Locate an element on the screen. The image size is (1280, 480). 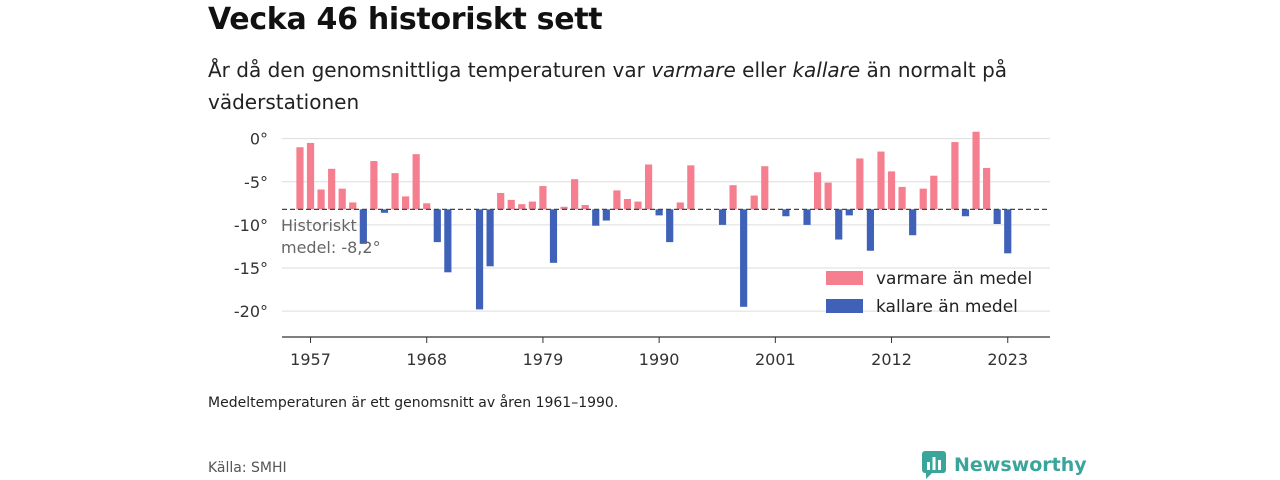
legend-label: kallare än medel is located at coordinates (947, 307).